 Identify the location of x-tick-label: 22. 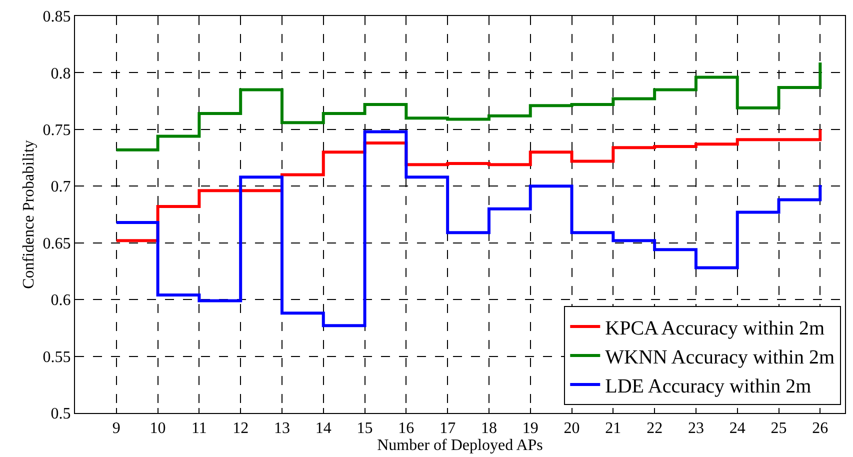
(654, 429).